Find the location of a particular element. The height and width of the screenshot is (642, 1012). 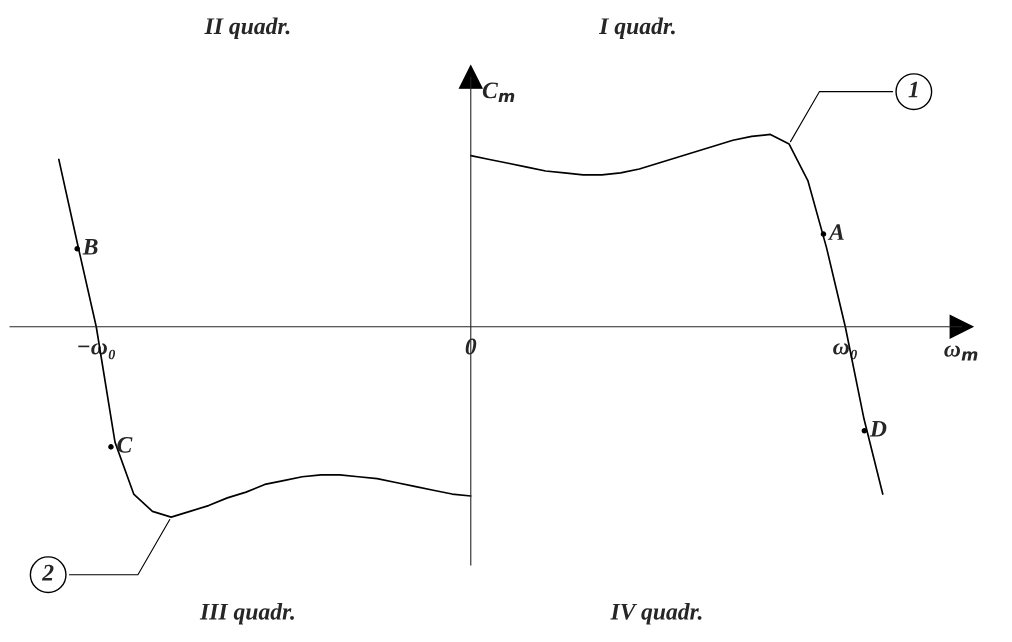

x-axis-title: ω$_{m}$ is located at coordinates (961, 353).